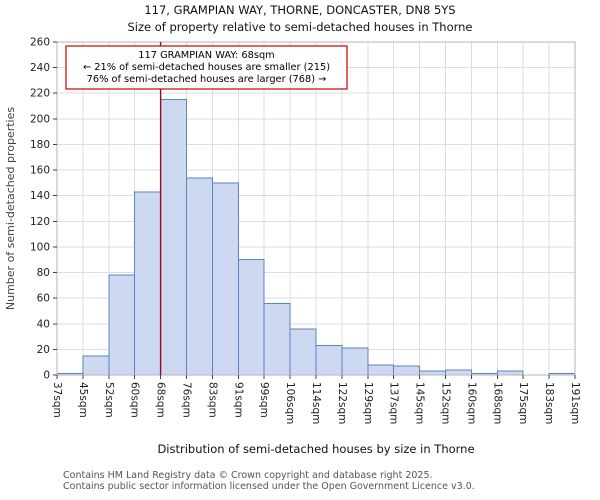 This screenshot has height=500, width=600. I want to click on x-tick-label: 52sqm, so click(109, 400).